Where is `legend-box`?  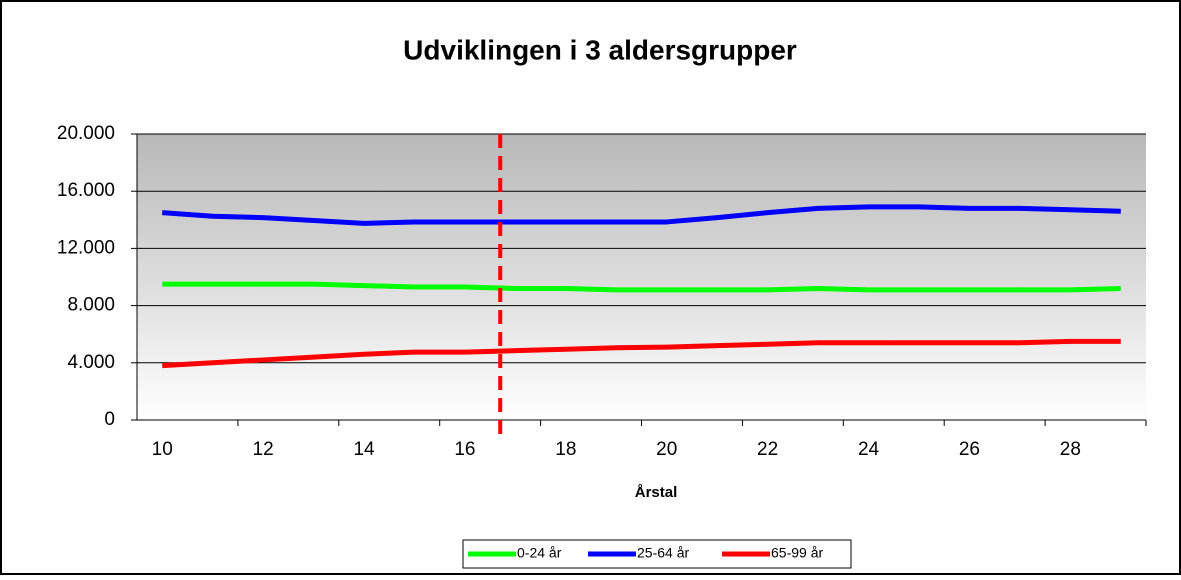 legend-box is located at coordinates (657, 554).